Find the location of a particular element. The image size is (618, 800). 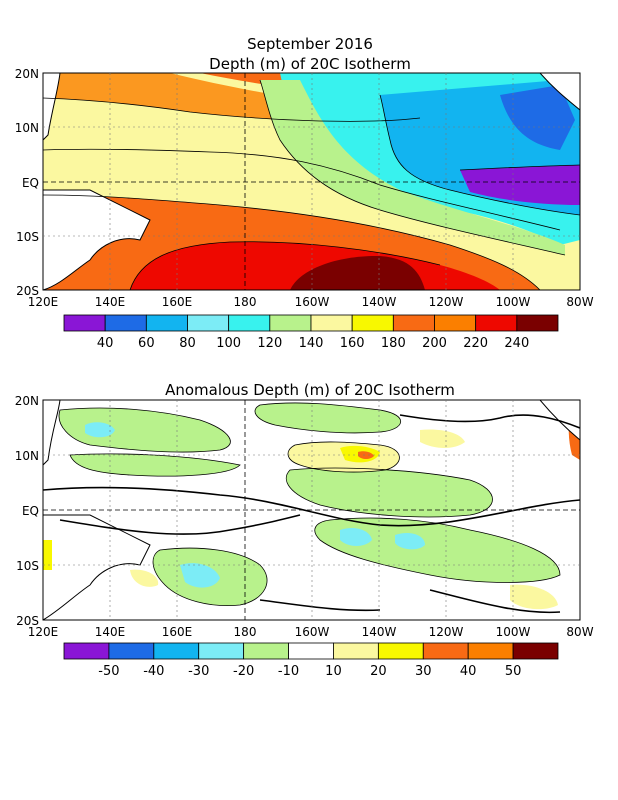

depth-colorbar-tick-label: 100 is located at coordinates (228, 343).